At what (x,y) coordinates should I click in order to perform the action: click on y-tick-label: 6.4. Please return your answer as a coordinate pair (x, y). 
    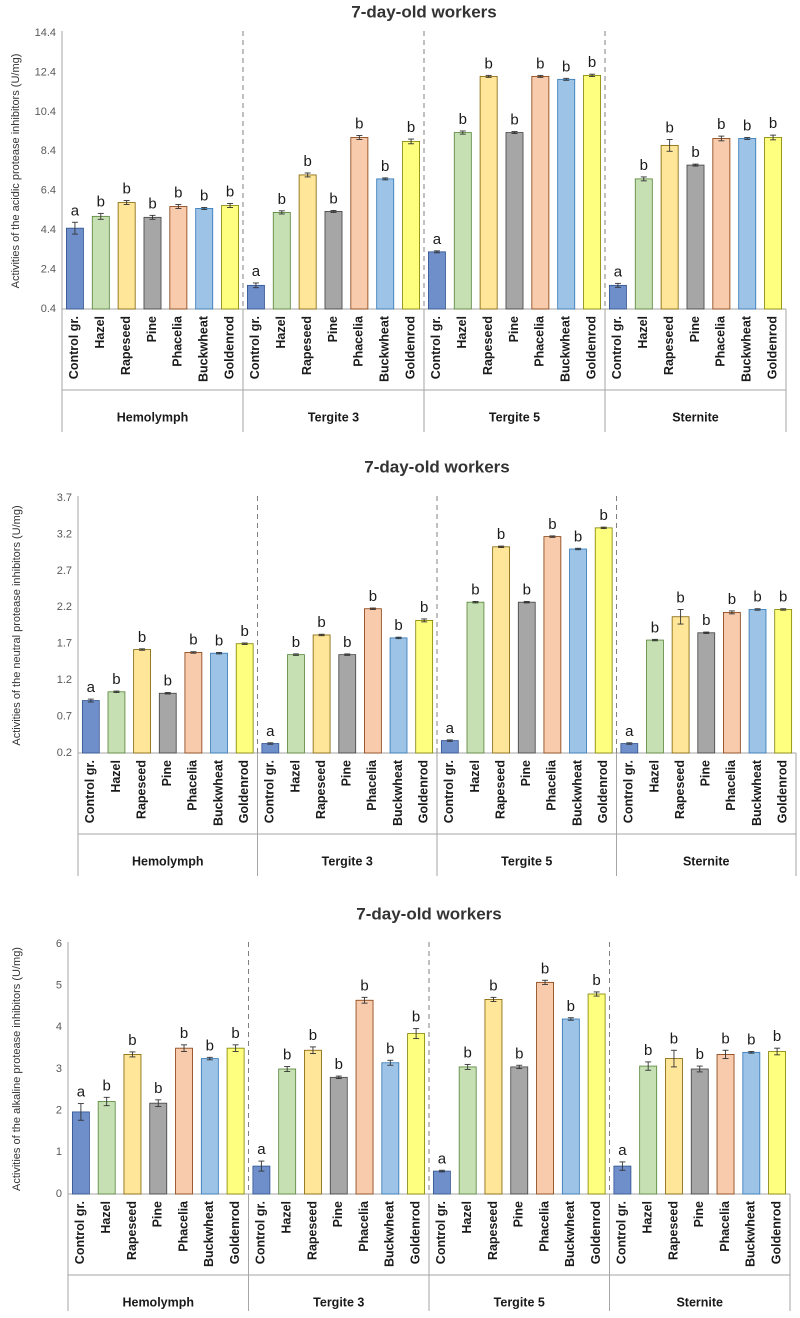
    Looking at the image, I should click on (48, 191).